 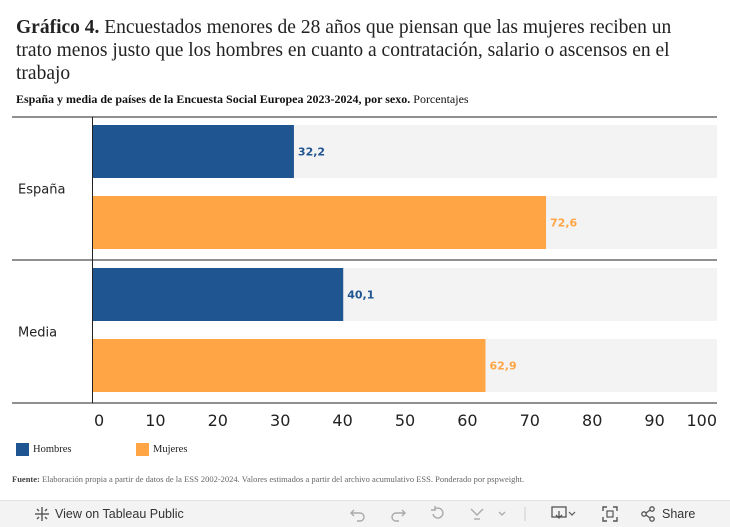 What do you see at coordinates (441, 99) in the screenshot?
I see `subtitle-unit: Porcentajes` at bounding box center [441, 99].